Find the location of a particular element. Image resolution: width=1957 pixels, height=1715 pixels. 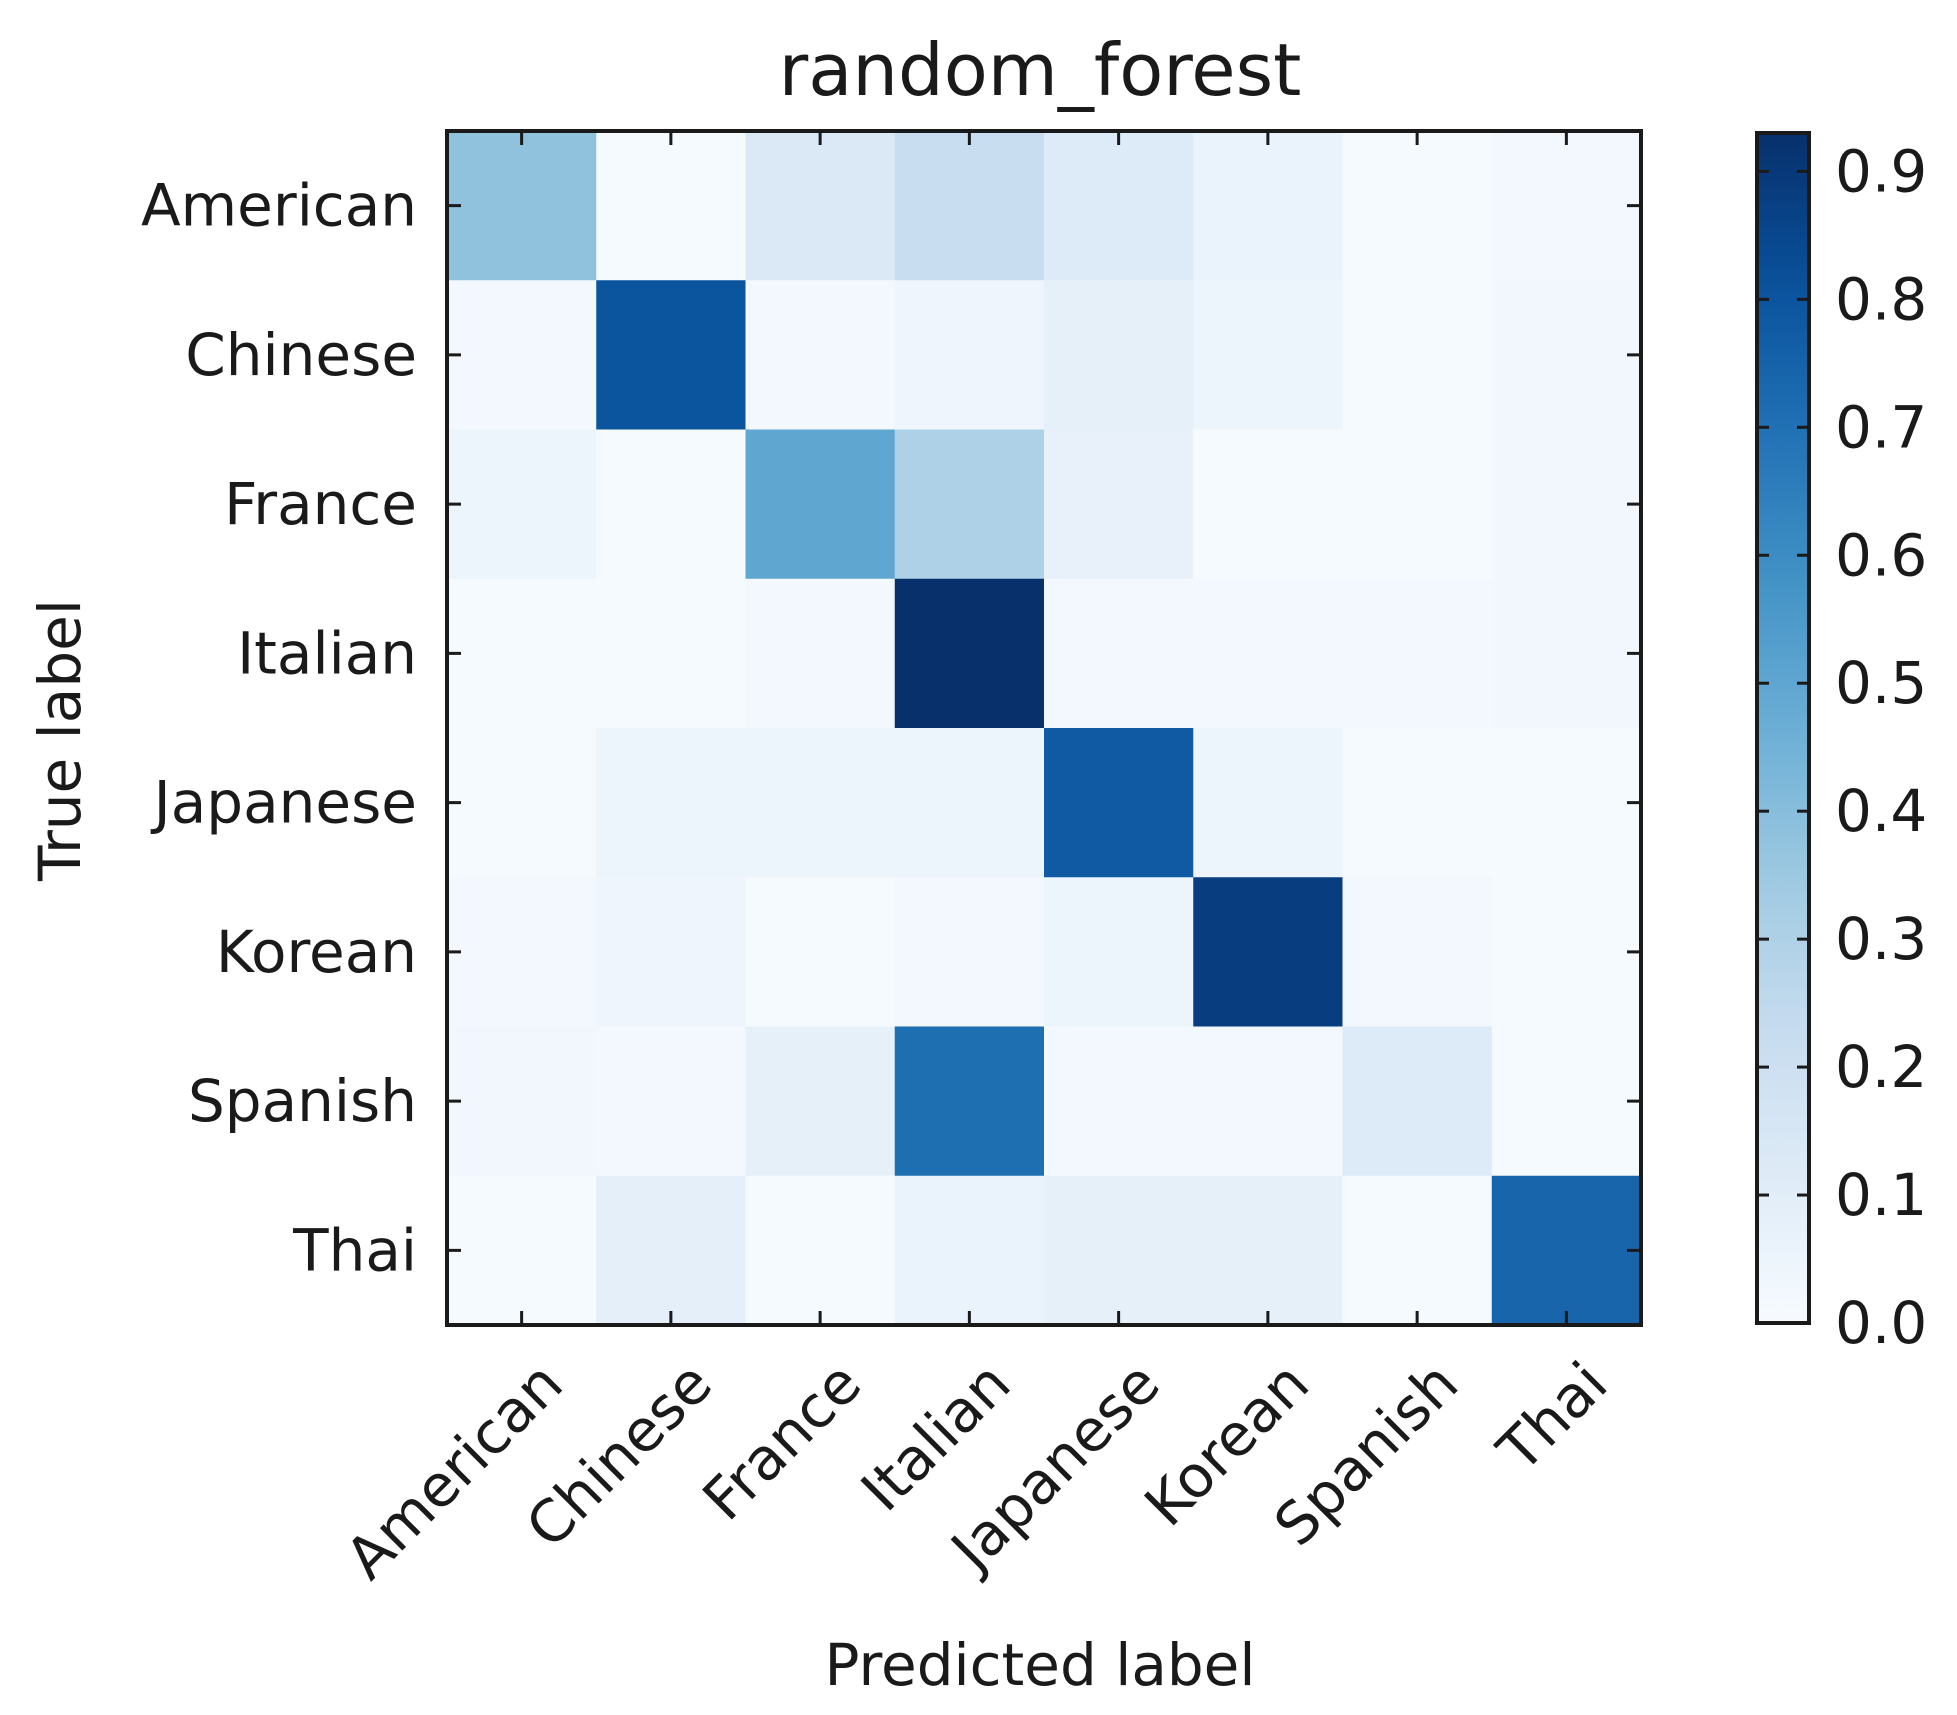

y-tick-label: France is located at coordinates (320, 504).